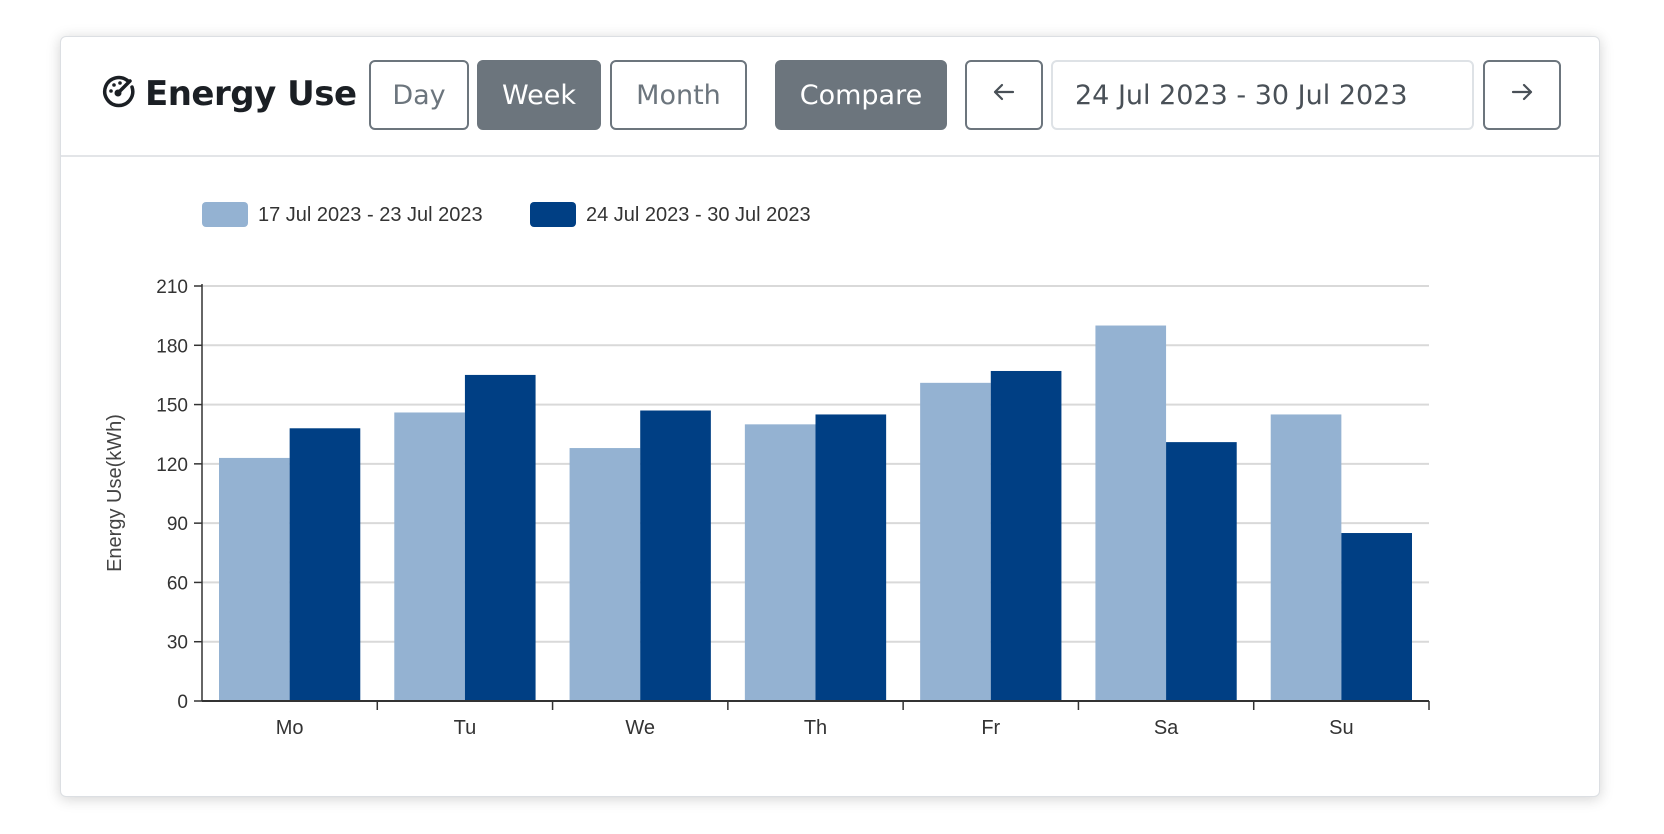 Image resolution: width=1664 pixels, height=834 pixels. Describe the element at coordinates (678, 95) in the screenshot. I see `month-button: Month` at that location.